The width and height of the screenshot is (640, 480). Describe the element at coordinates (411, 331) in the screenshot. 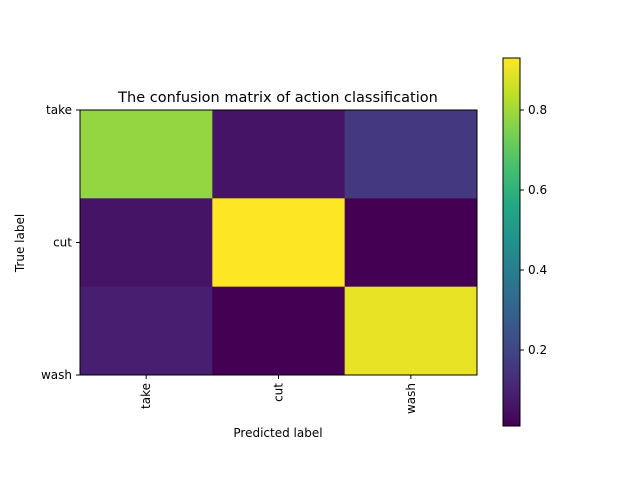

I see `heatmap-cell-wash-wash` at that location.